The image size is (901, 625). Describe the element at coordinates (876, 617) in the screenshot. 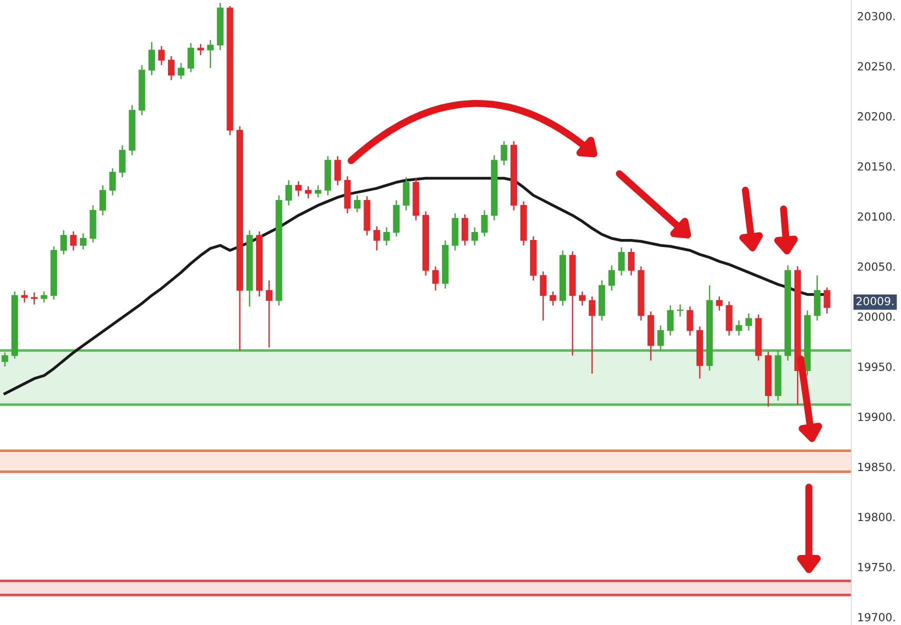

I see `y-tick-label: 19700.` at that location.